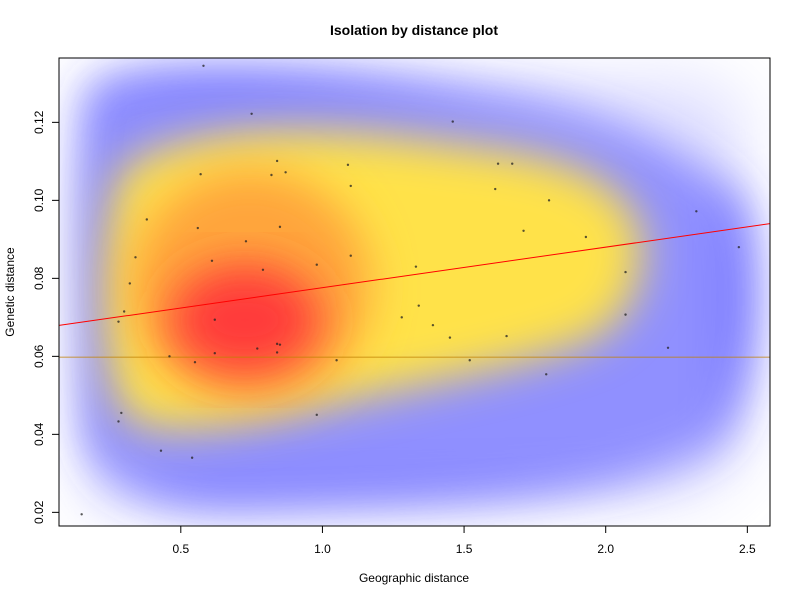 This screenshot has height=600, width=800. What do you see at coordinates (747, 549) in the screenshot?
I see `x-tick-label: 2.5` at bounding box center [747, 549].